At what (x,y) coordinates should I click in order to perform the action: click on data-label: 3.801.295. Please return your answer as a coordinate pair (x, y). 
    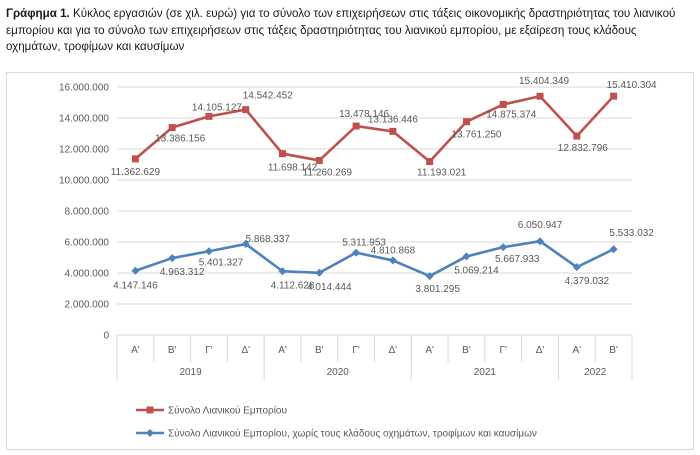
    Looking at the image, I should click on (437, 289).